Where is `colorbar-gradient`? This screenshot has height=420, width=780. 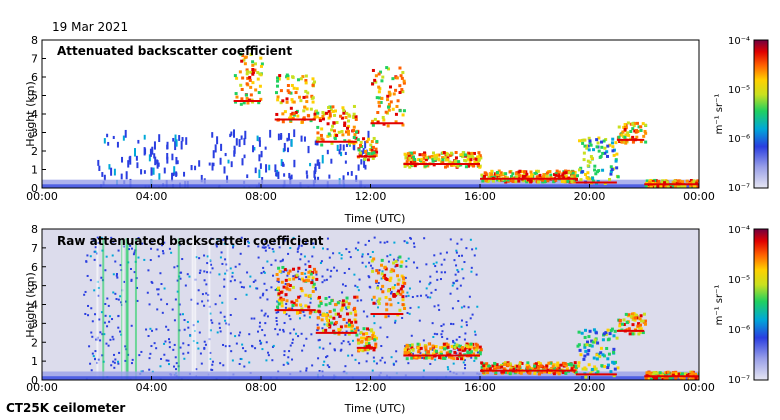
colorbar-gradient is located at coordinates (761, 114).